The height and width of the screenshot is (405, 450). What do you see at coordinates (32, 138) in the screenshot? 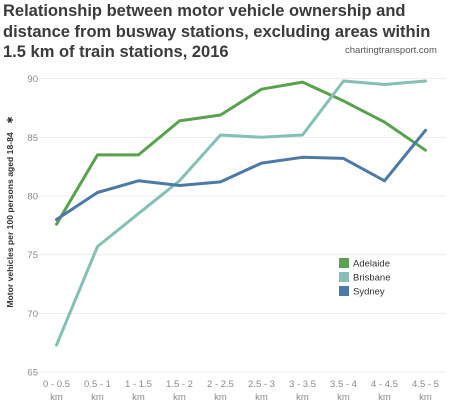
I see `y-tick-label: 85` at bounding box center [32, 138].